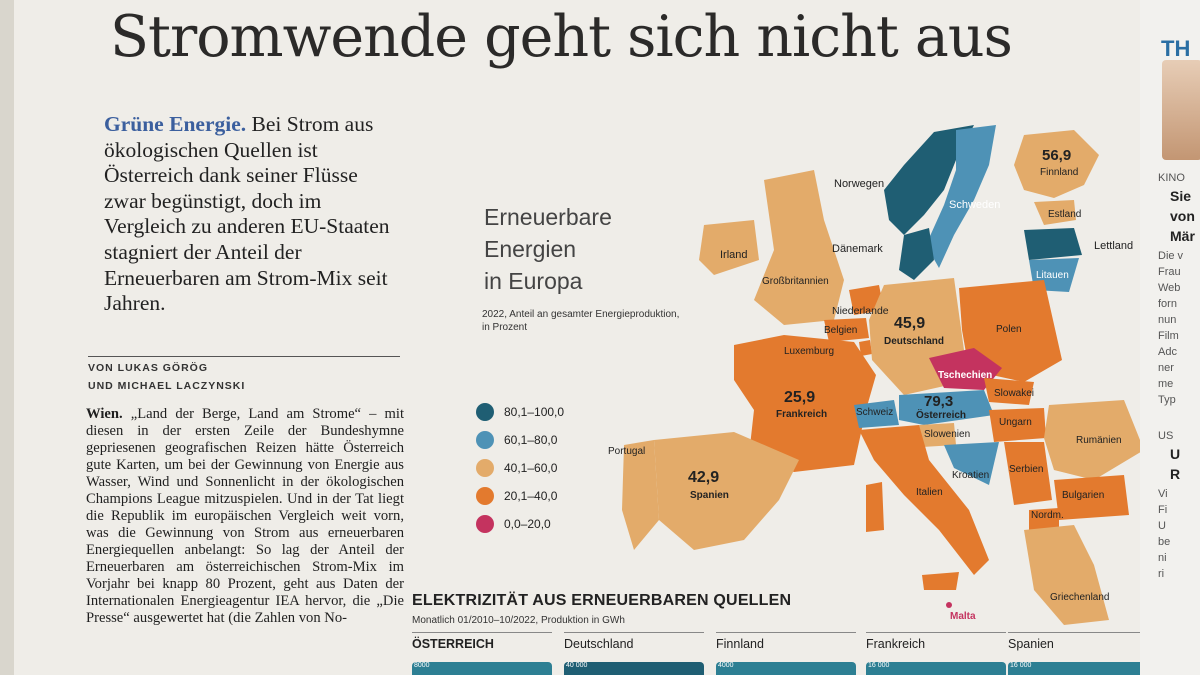 The image size is (1200, 675). I want to click on country-tschechien, so click(965, 369).